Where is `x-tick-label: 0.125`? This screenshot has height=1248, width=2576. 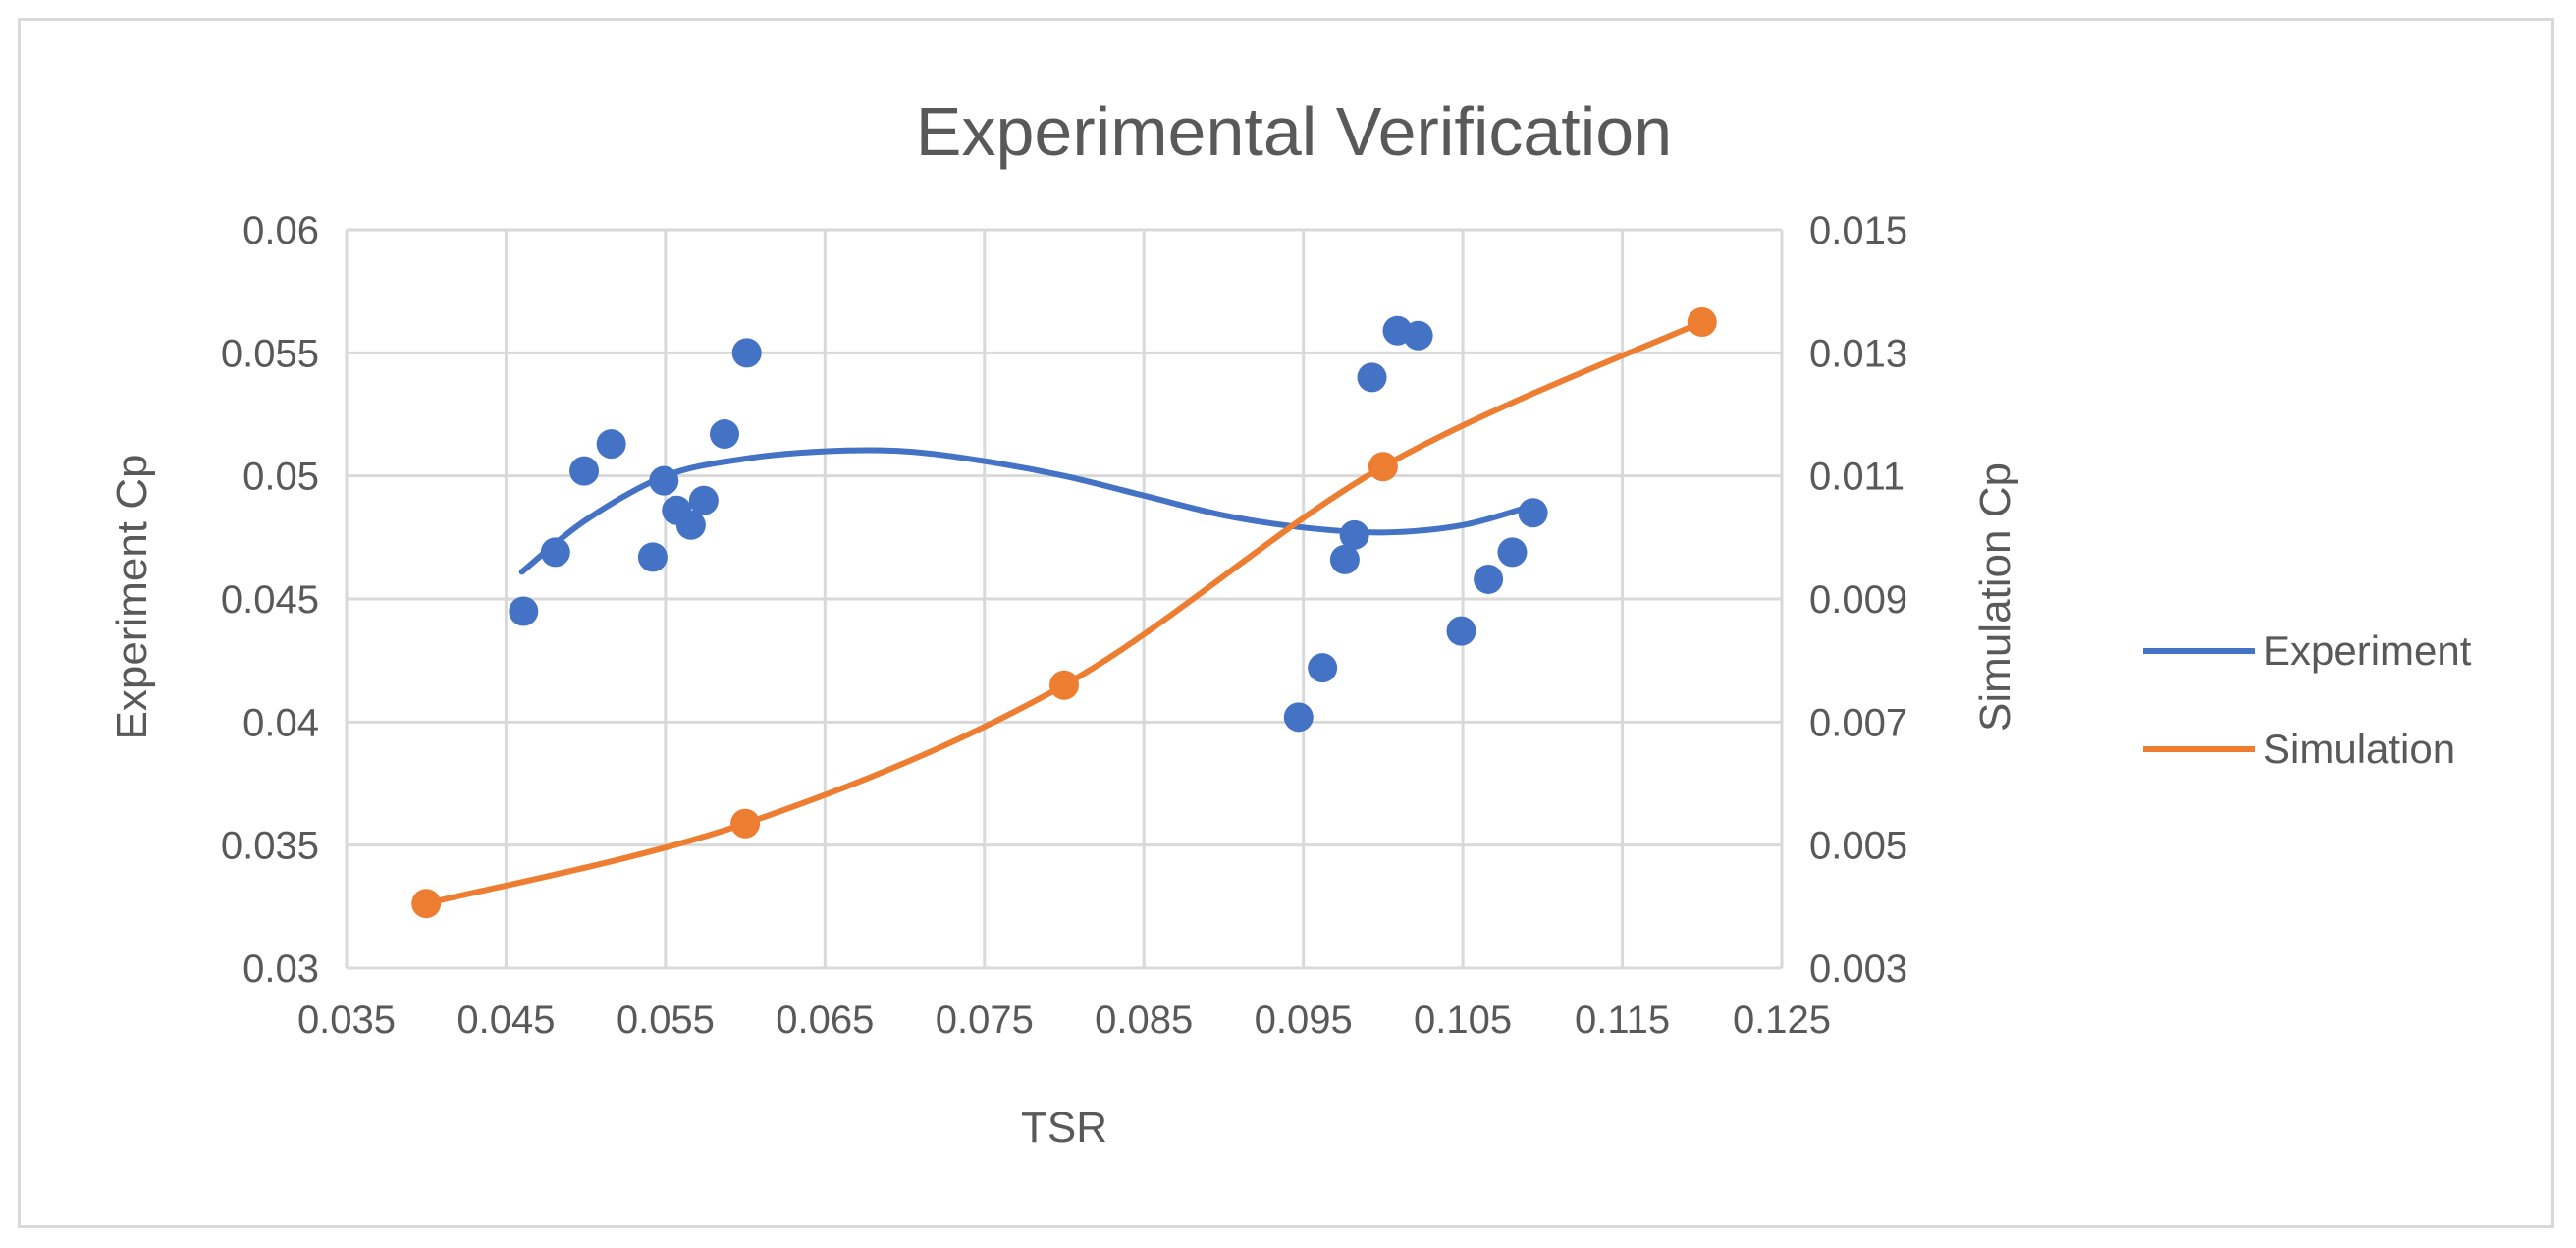 x-tick-label: 0.125 is located at coordinates (1782, 1021).